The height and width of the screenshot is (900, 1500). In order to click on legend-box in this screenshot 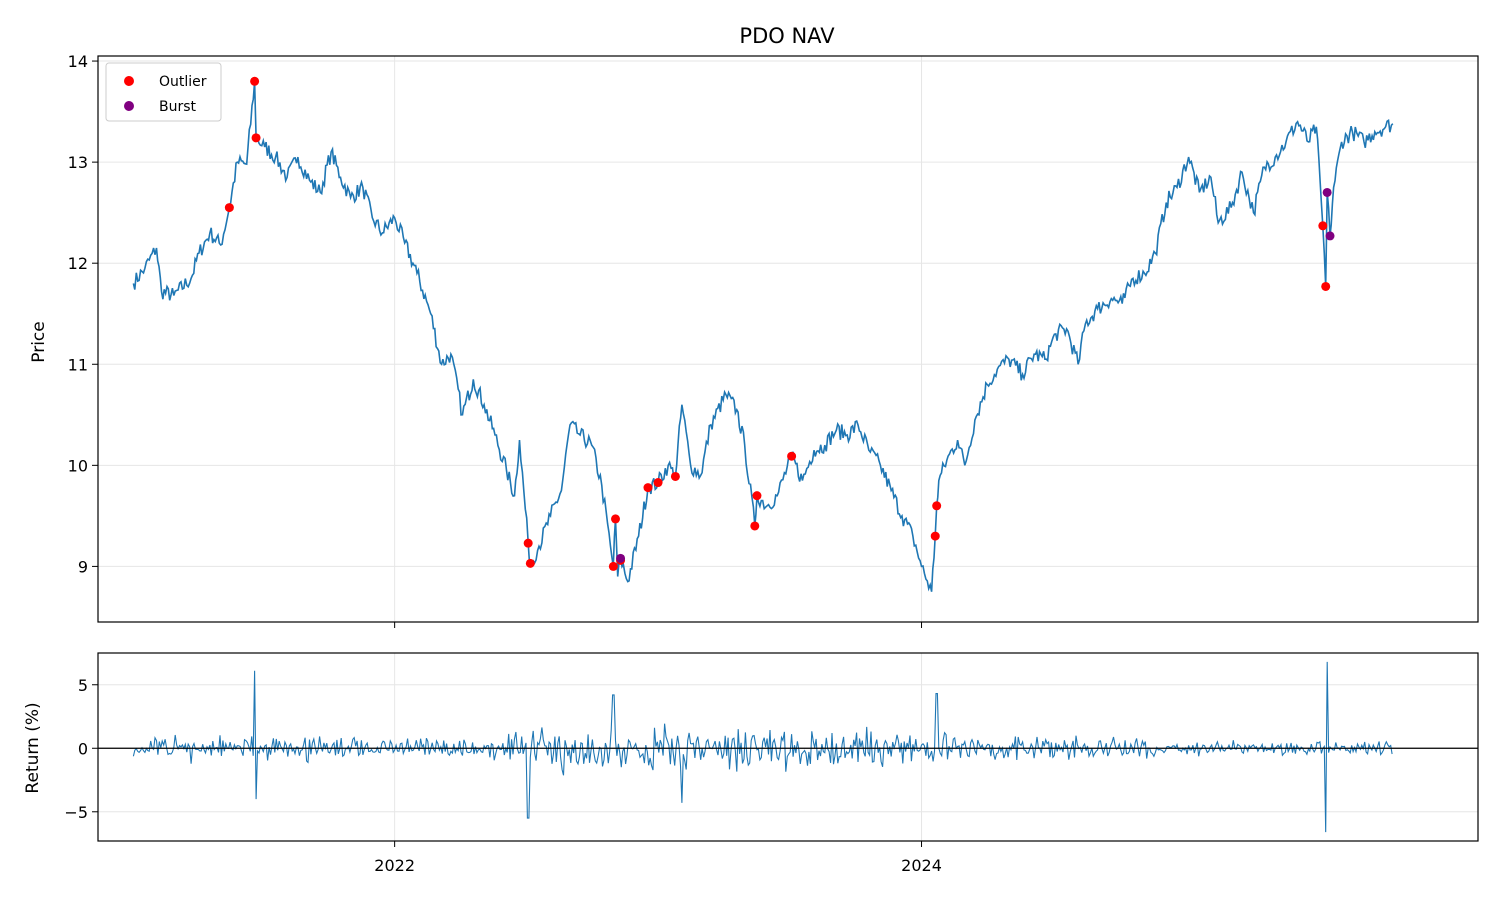, I will do `click(163, 92)`.